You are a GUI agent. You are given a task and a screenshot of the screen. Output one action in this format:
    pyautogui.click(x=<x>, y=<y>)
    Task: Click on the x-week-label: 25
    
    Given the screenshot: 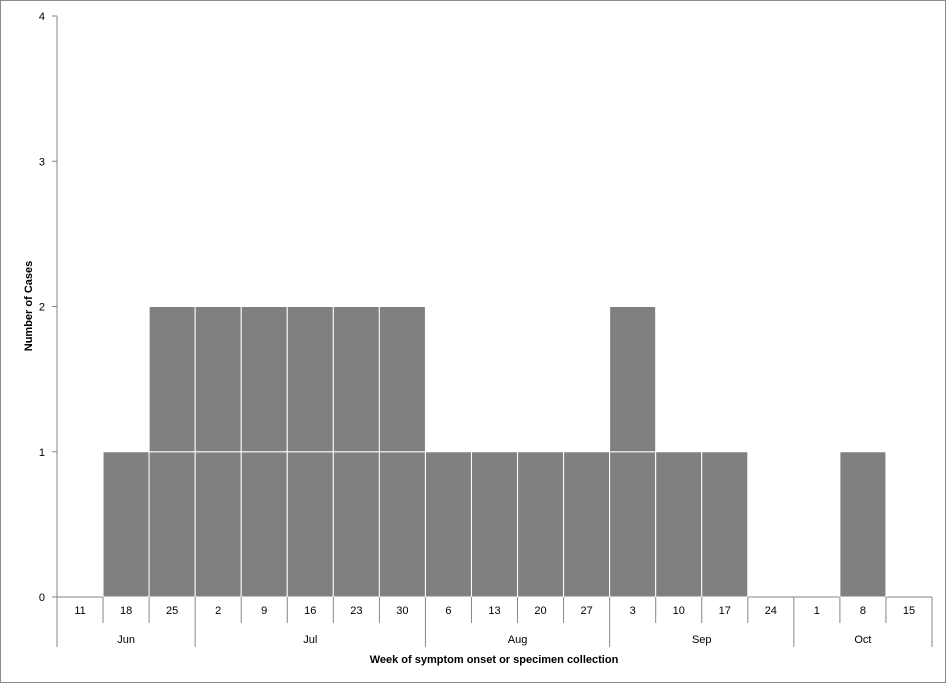 What is the action you would take?
    pyautogui.click(x=172, y=611)
    